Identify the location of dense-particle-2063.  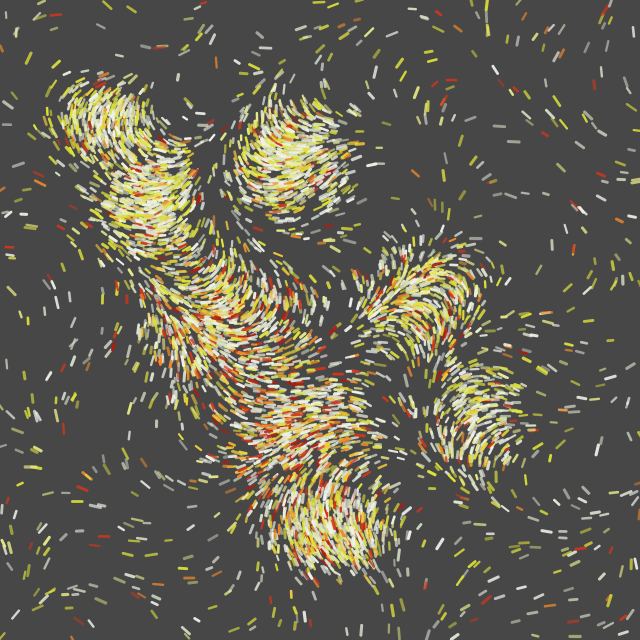
(502, 375).